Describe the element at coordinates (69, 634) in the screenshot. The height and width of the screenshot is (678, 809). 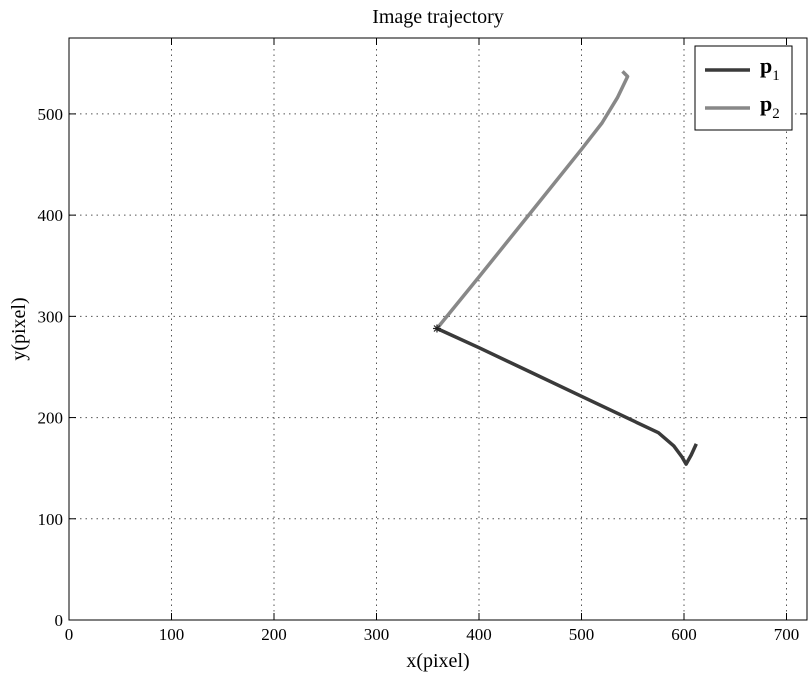
I see `x-tick-label: 0` at that location.